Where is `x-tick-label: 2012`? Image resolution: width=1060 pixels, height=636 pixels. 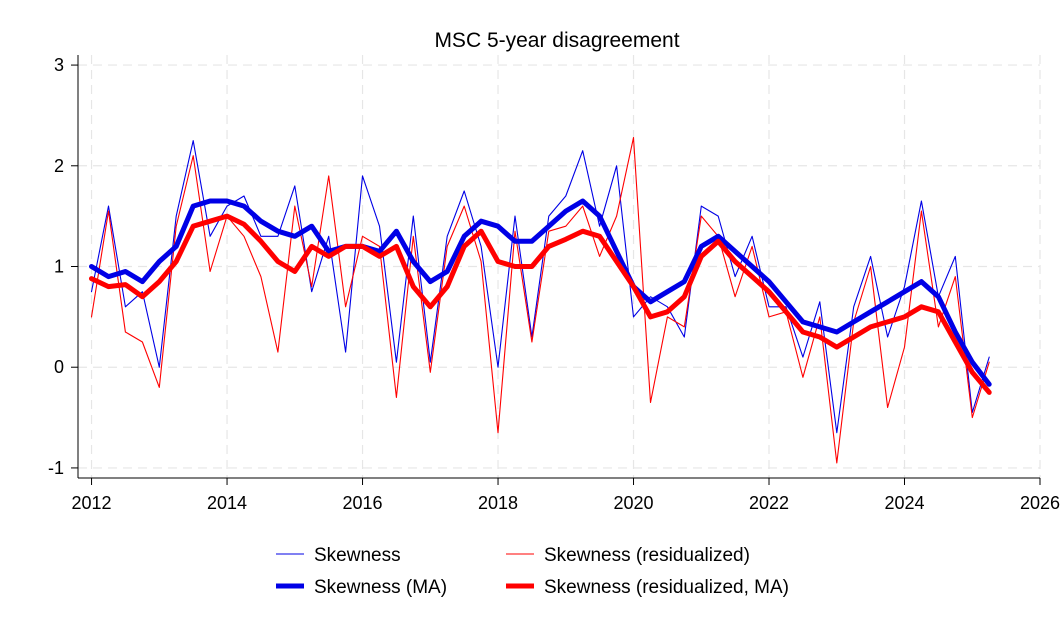
x-tick-label: 2012 is located at coordinates (92, 503).